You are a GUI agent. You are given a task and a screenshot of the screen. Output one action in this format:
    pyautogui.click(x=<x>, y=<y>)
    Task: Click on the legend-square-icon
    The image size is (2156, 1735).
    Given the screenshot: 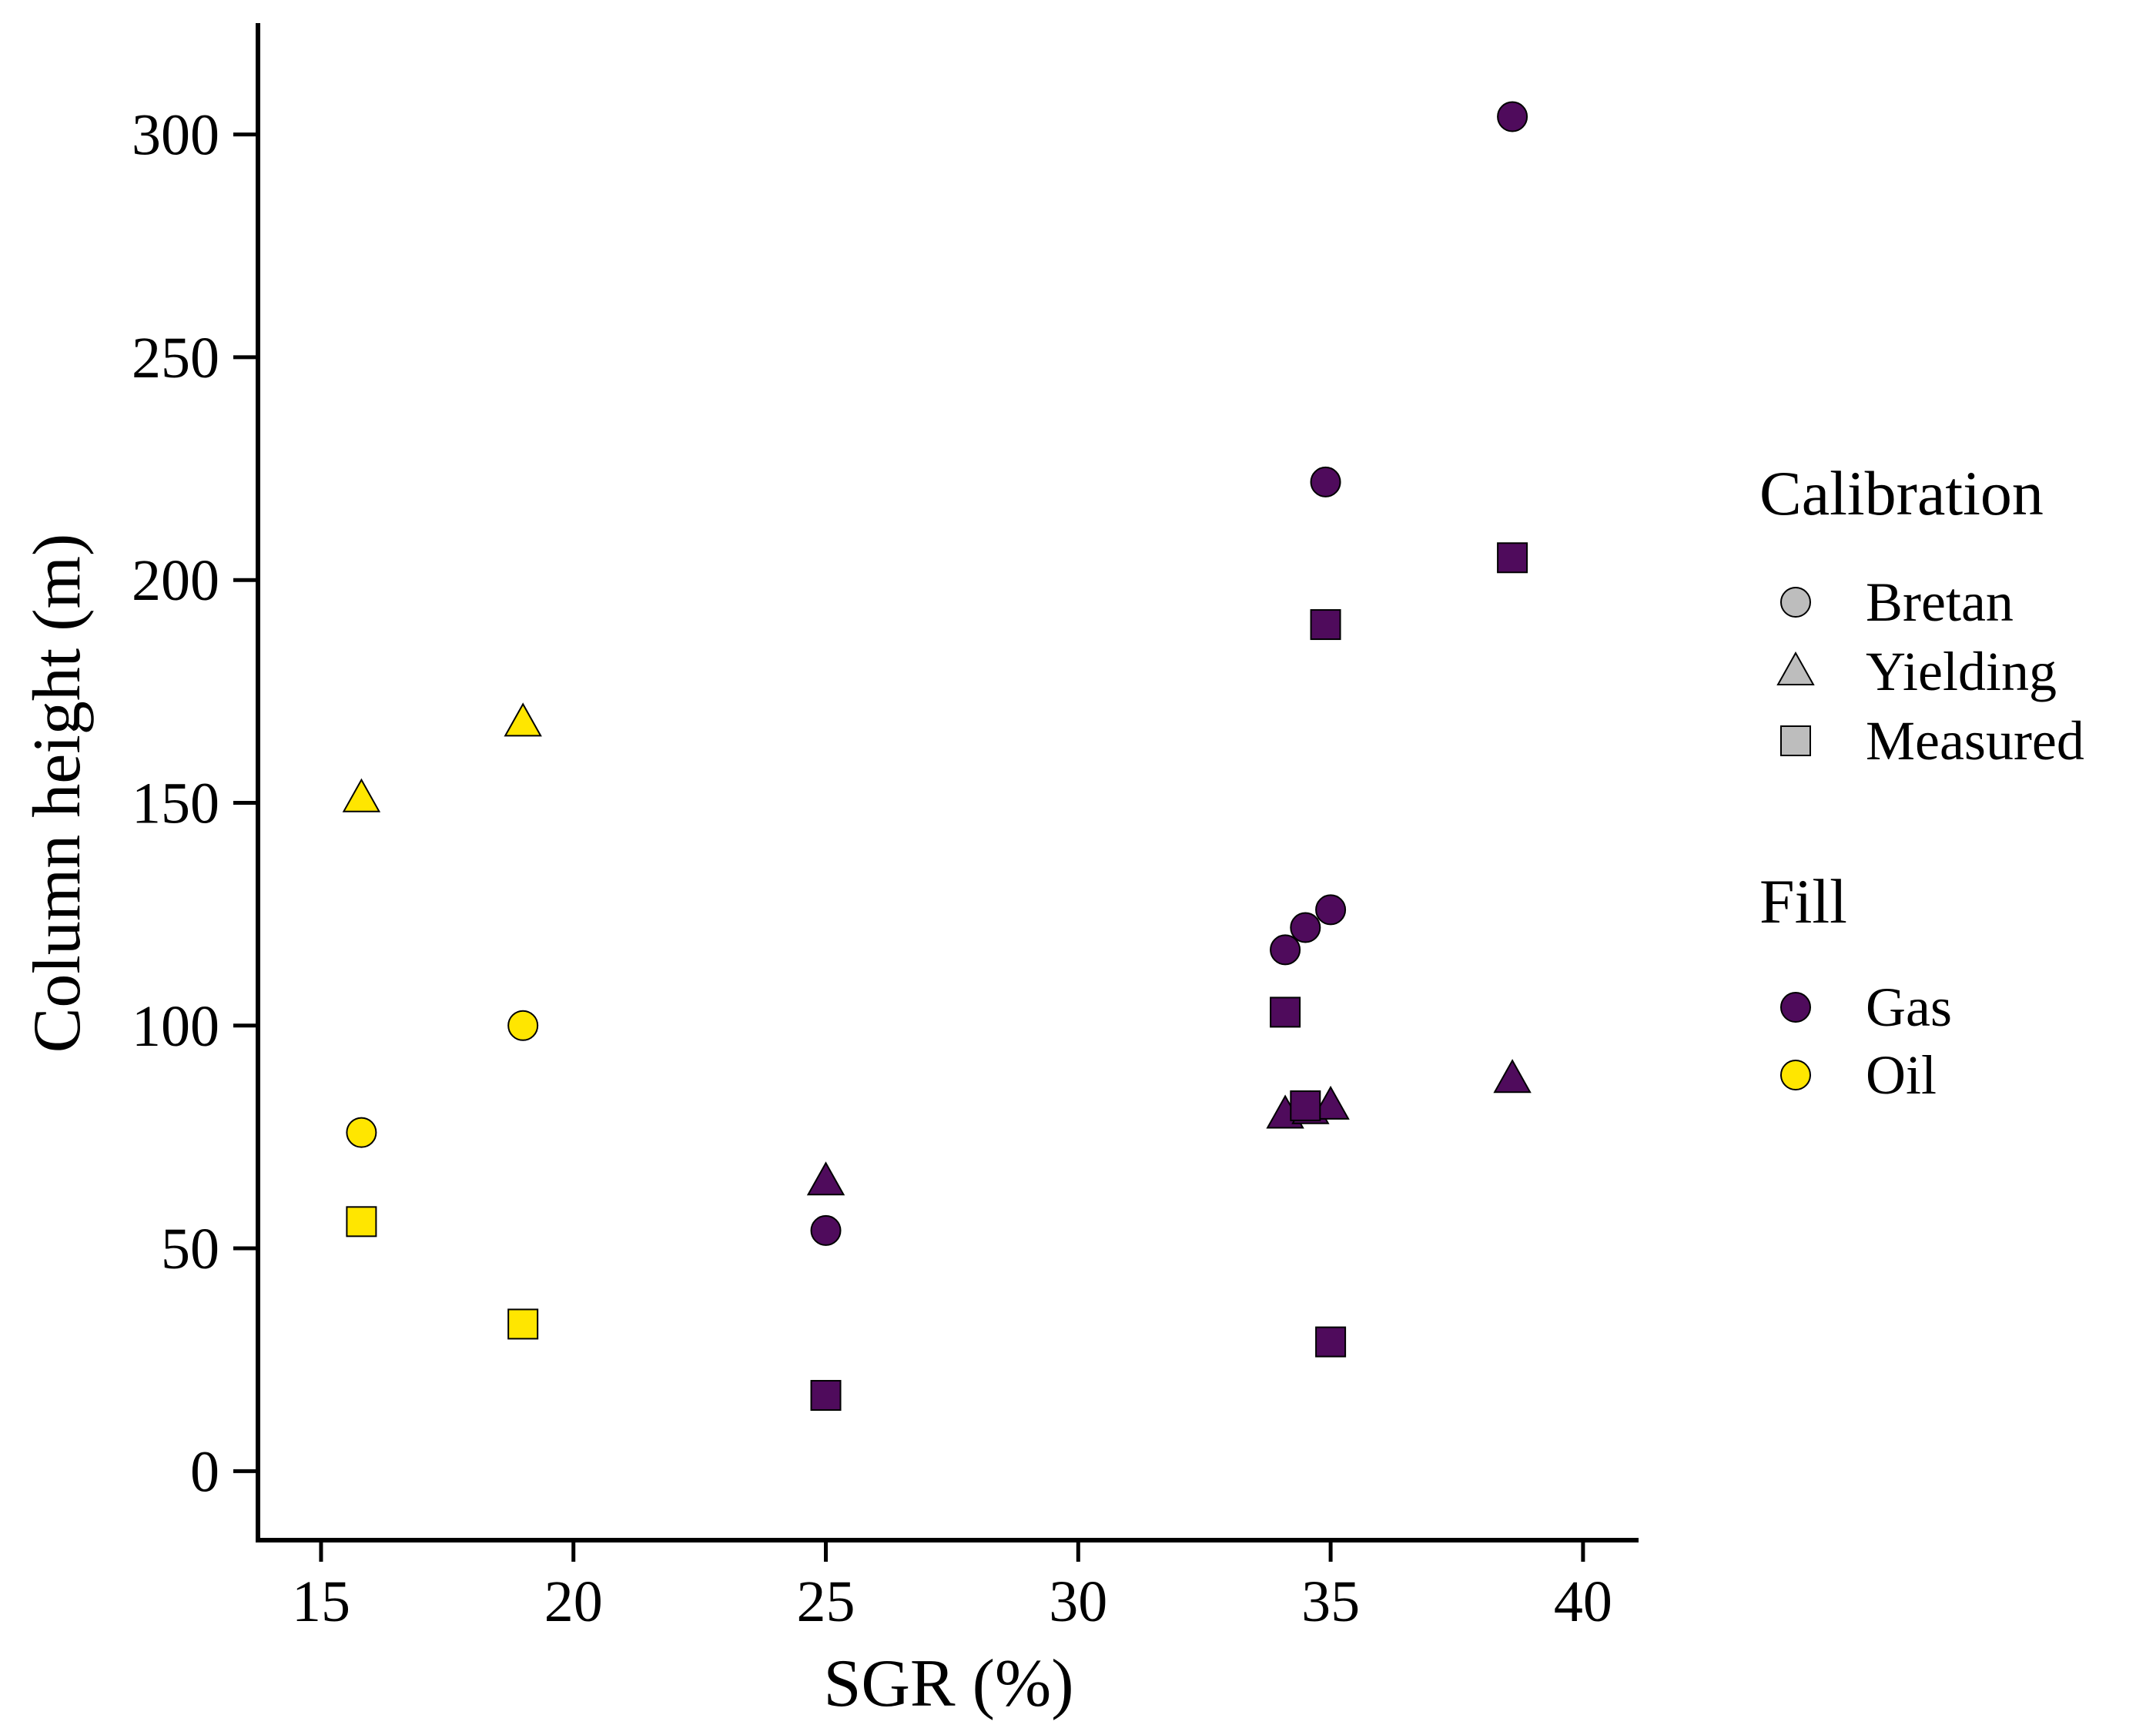 What is the action you would take?
    pyautogui.click(x=1796, y=740)
    